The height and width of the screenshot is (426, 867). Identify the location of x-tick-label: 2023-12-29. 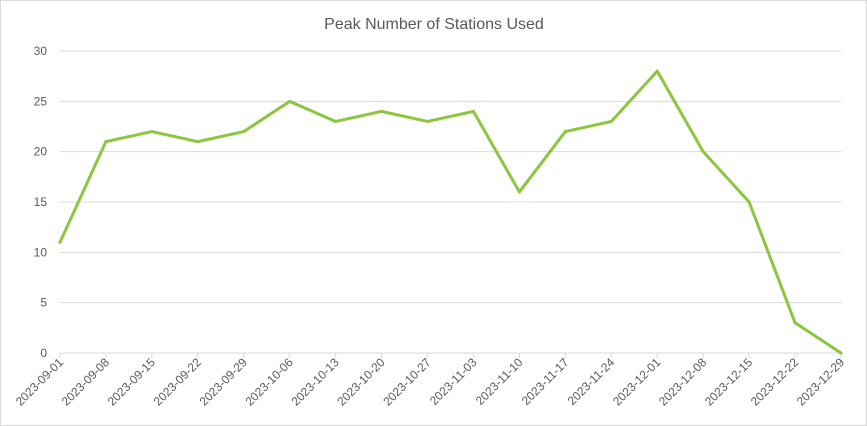
(821, 382).